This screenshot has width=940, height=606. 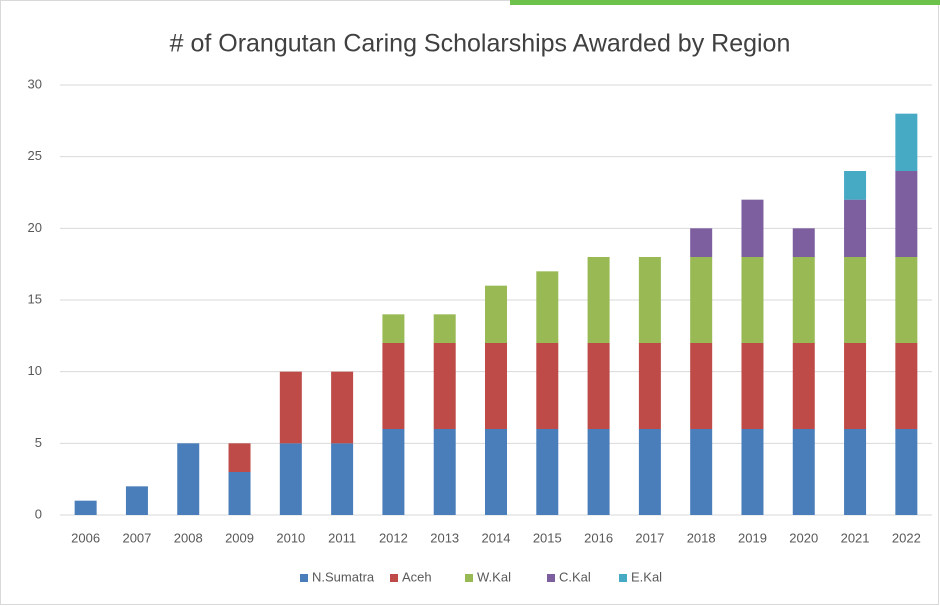 I want to click on legend-label: C.Kal, so click(x=575, y=576).